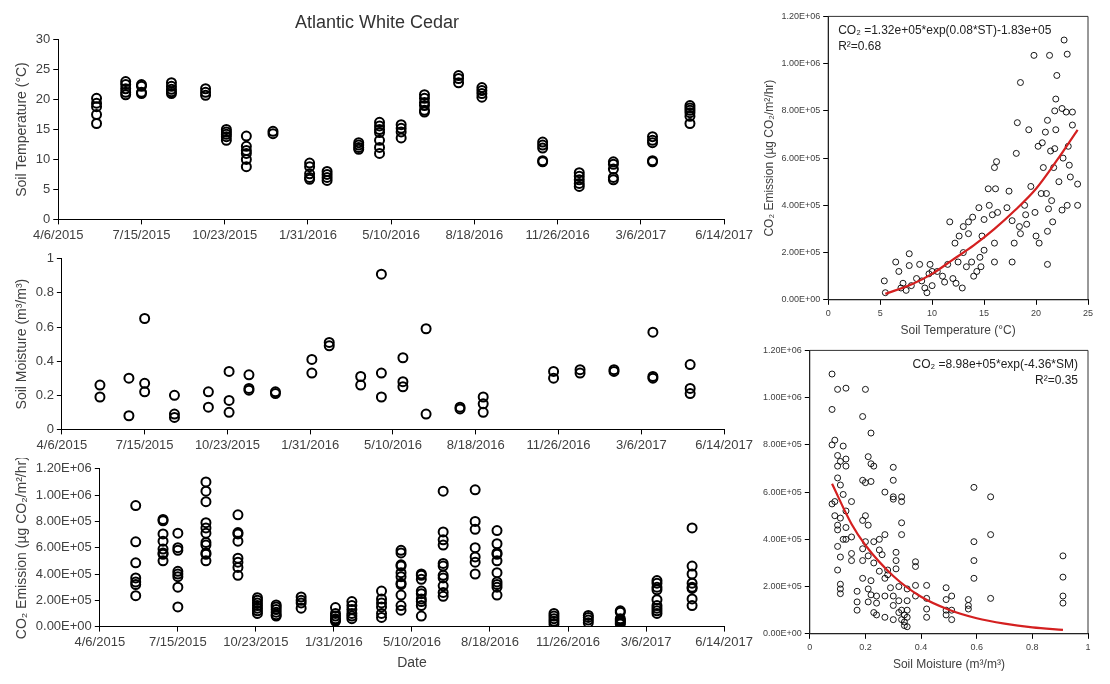 This screenshot has width=1110, height=684. Describe the element at coordinates (412, 662) in the screenshot. I see `x-axis-title: Date` at that location.